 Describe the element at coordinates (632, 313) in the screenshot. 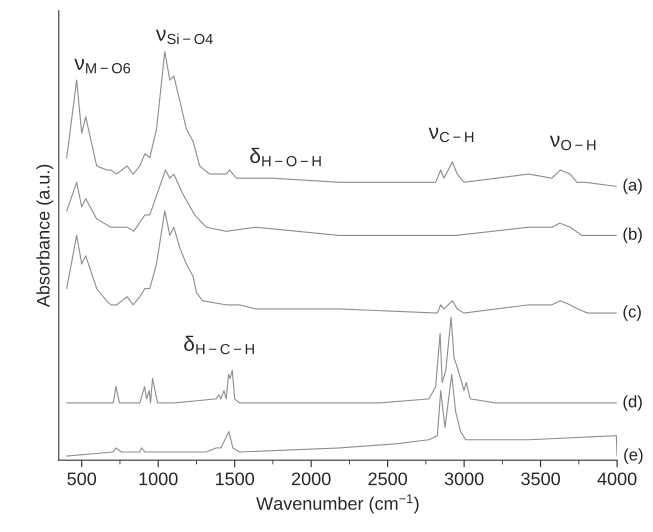

I see `series-label: (c)` at that location.